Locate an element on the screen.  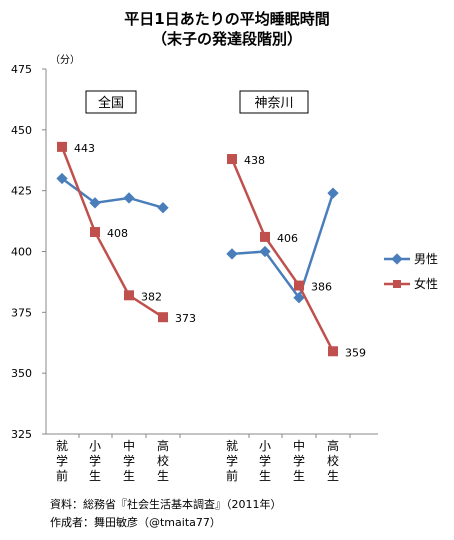
author-note: 作成者：舞田敏彦（@tmaita77） is located at coordinates (135, 522).